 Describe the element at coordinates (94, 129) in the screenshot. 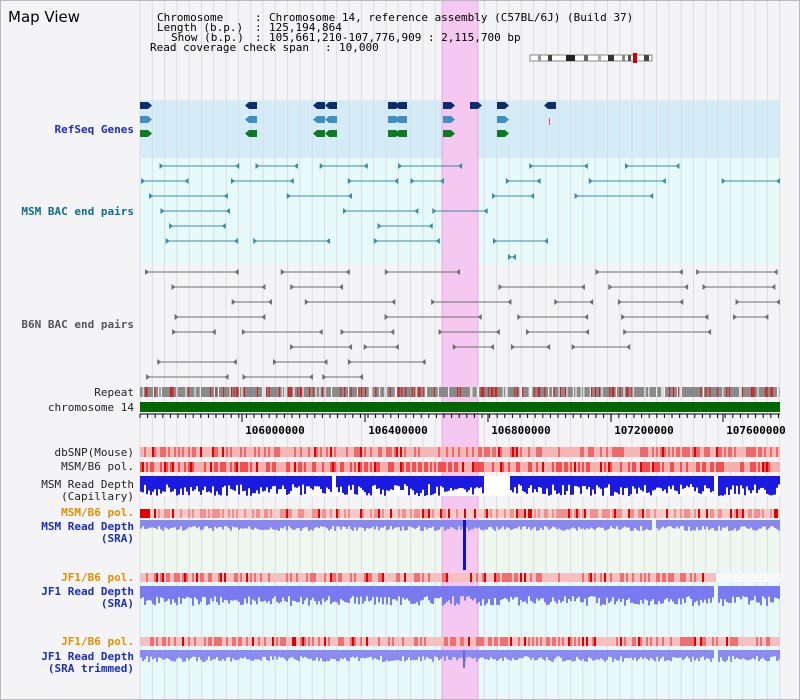

I see `track-label-refseq: RefSeq Genes` at that location.